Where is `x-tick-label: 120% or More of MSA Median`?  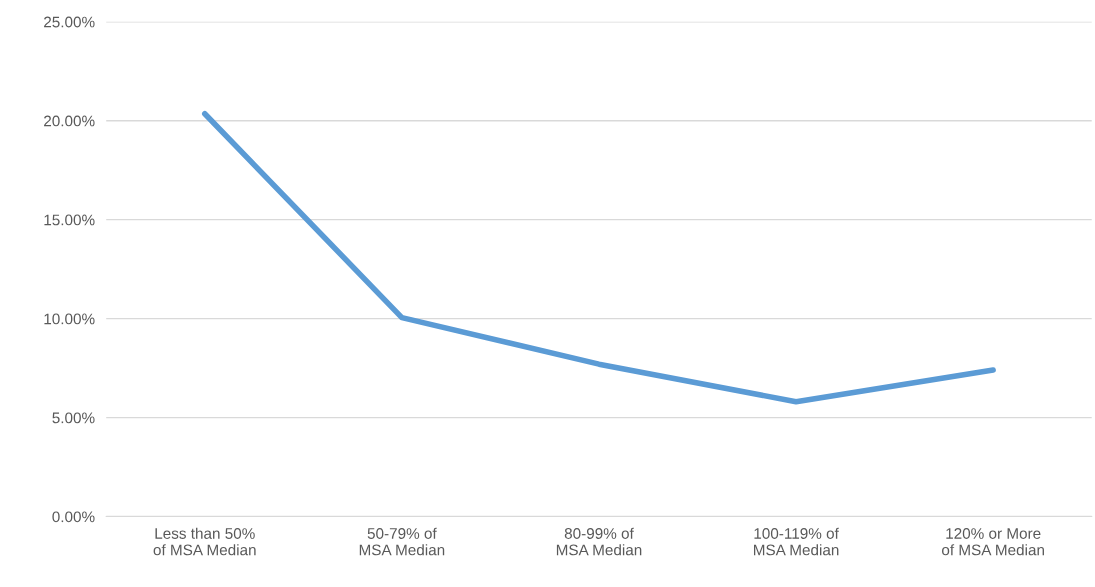
x-tick-label: 120% or More of MSA Median is located at coordinates (993, 542).